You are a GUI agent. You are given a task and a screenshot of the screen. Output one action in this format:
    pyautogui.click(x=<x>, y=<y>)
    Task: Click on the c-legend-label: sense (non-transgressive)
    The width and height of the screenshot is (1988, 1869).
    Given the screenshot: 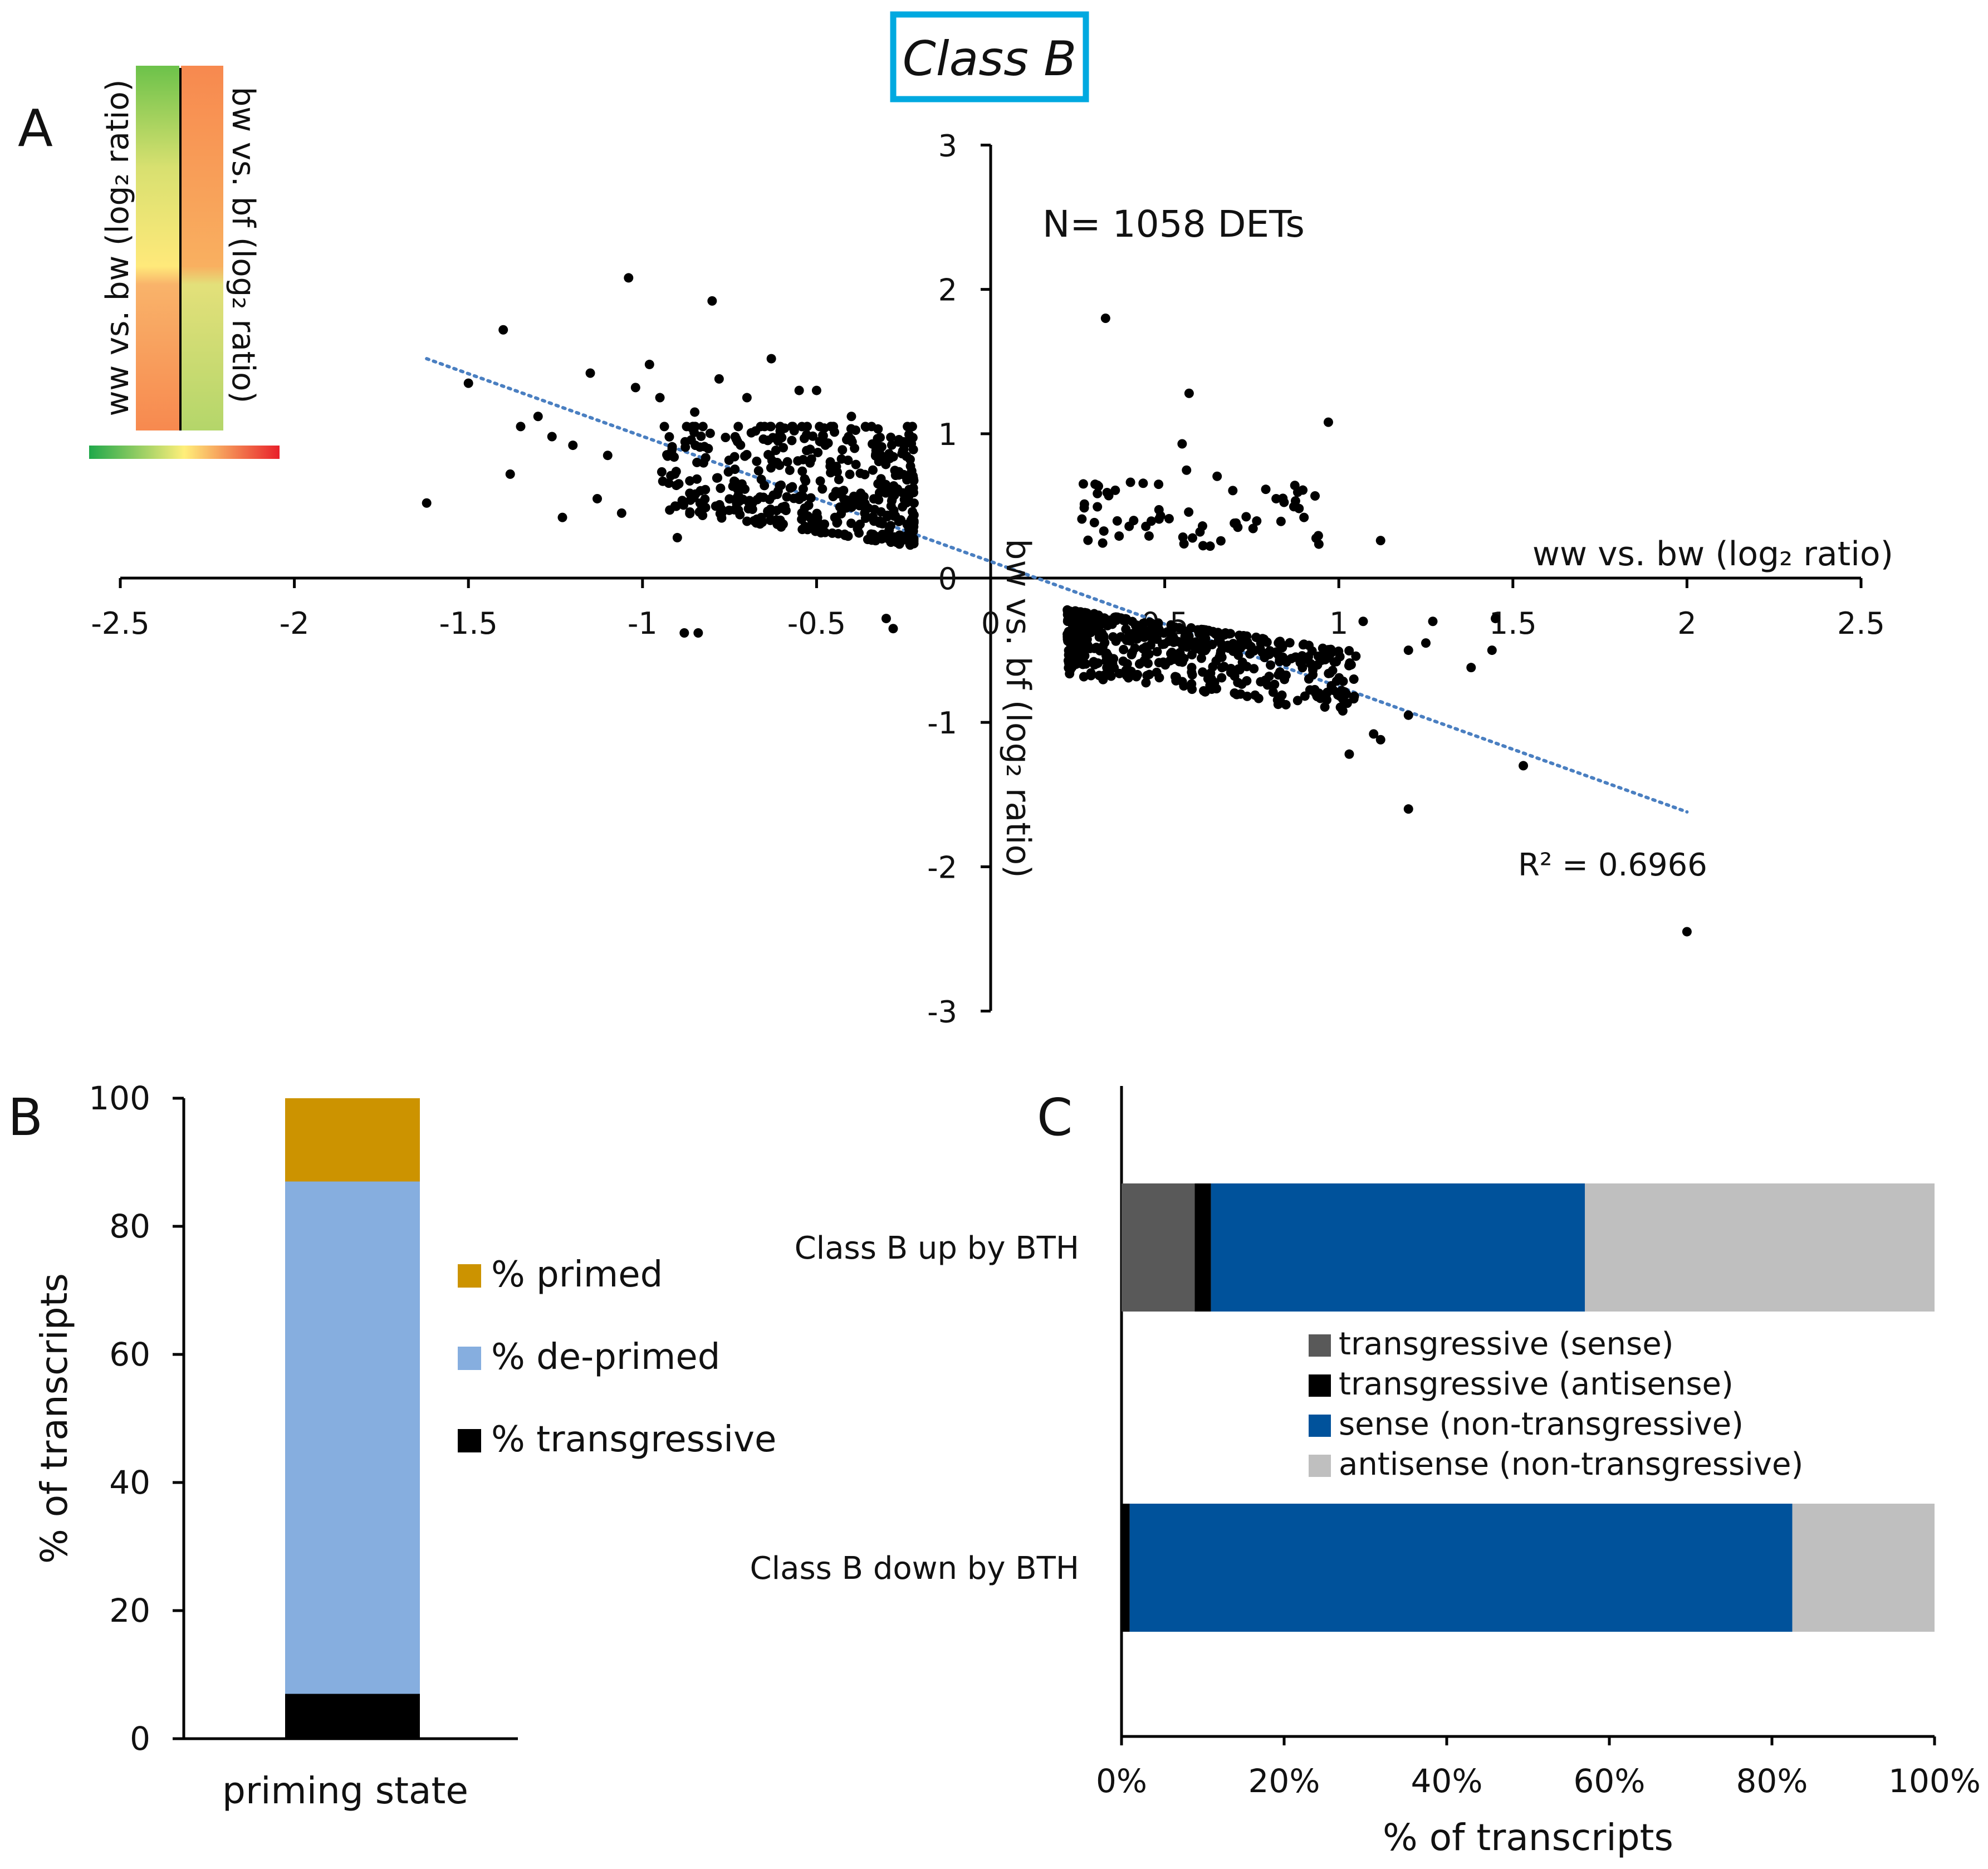 What is the action you would take?
    pyautogui.click(x=1541, y=1424)
    